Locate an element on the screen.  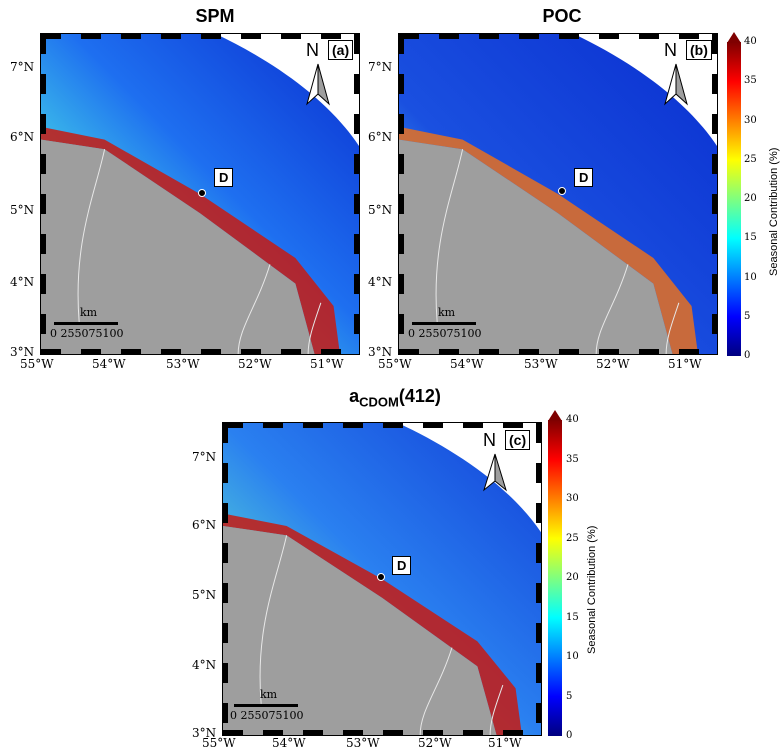
colorbar-arrow-top-icon is located at coordinates (734, 37).